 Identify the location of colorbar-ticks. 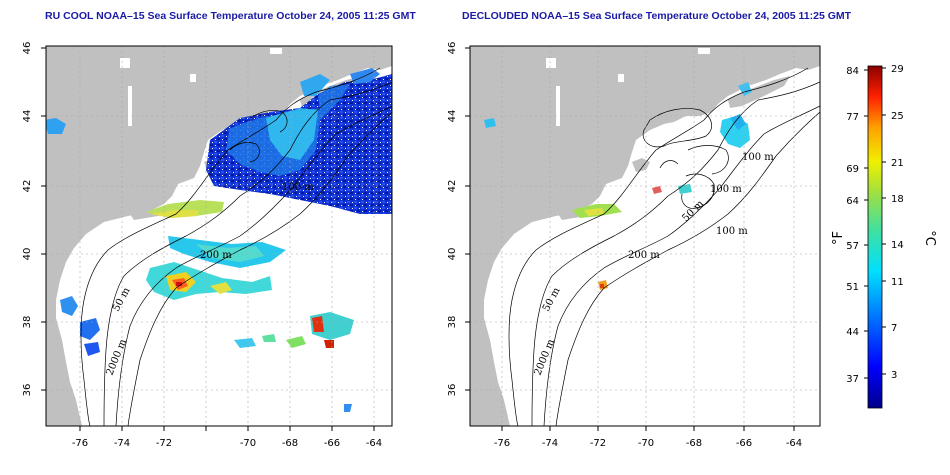
(875, 223).